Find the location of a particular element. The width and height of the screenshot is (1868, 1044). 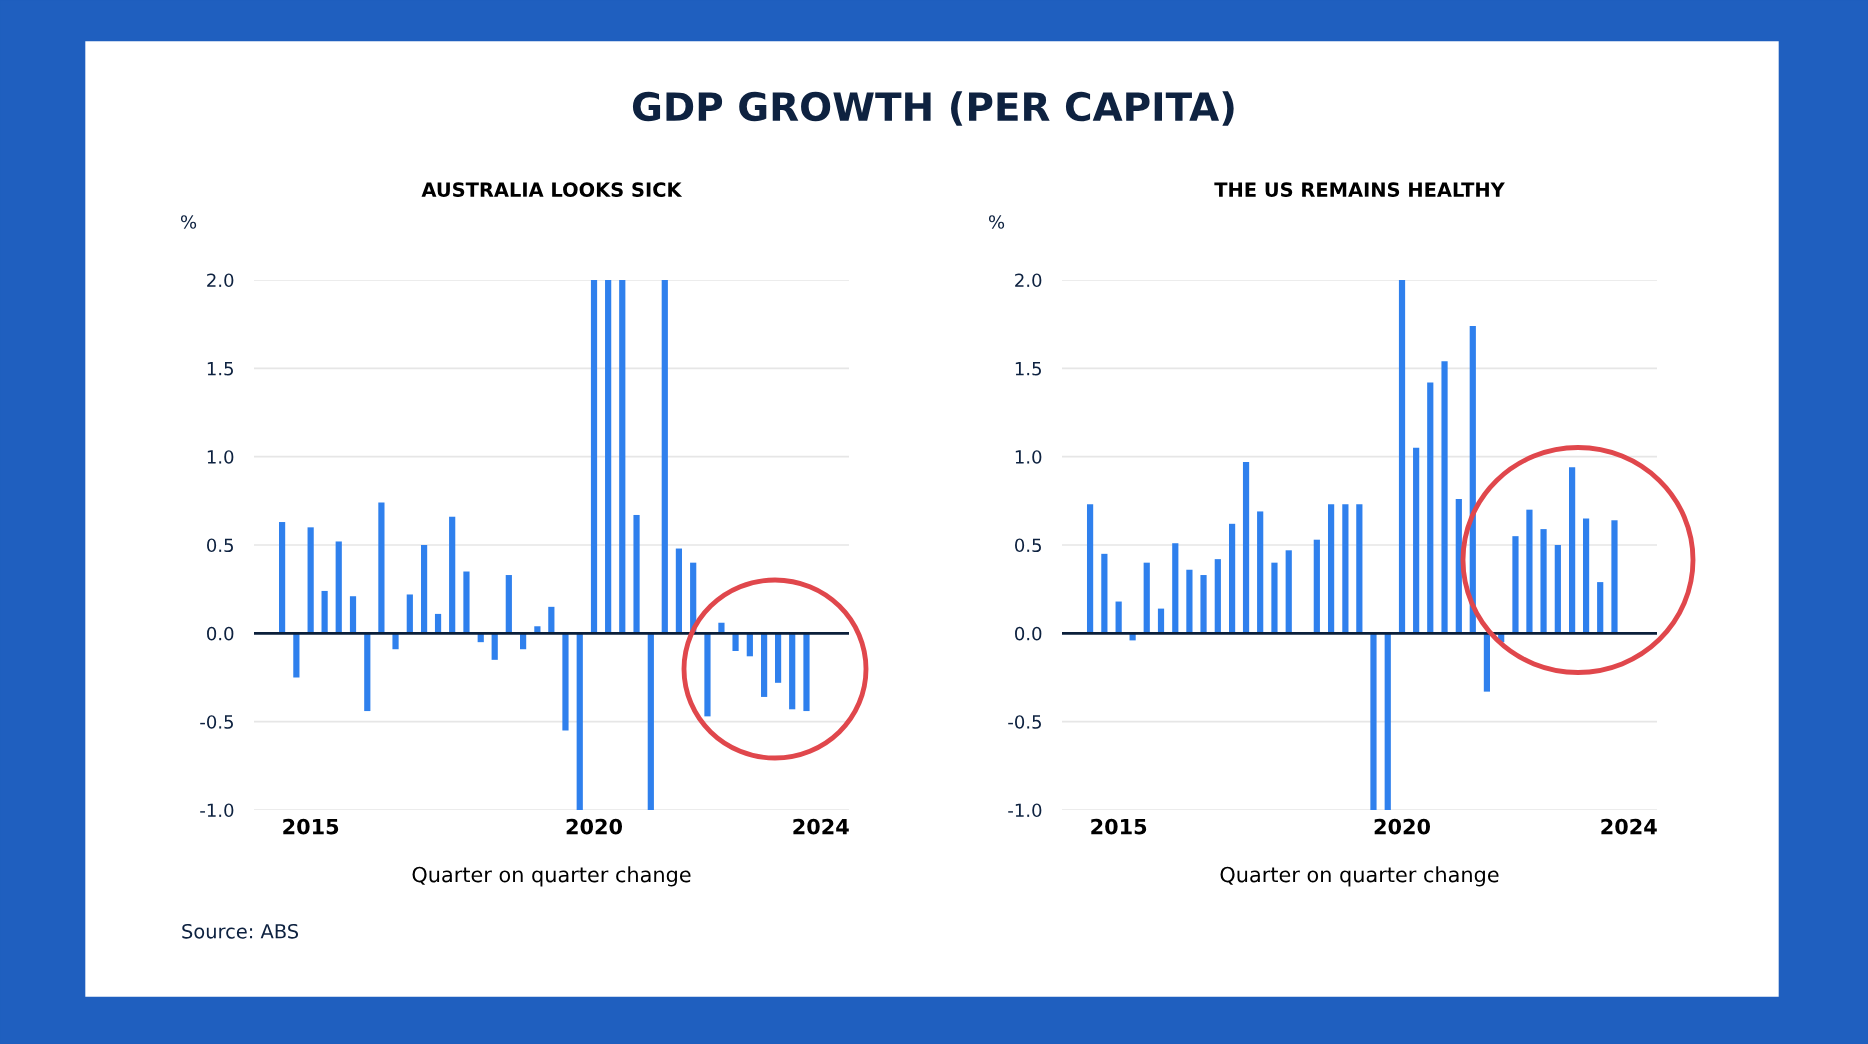

source-note: Source: ABS is located at coordinates (240, 931).